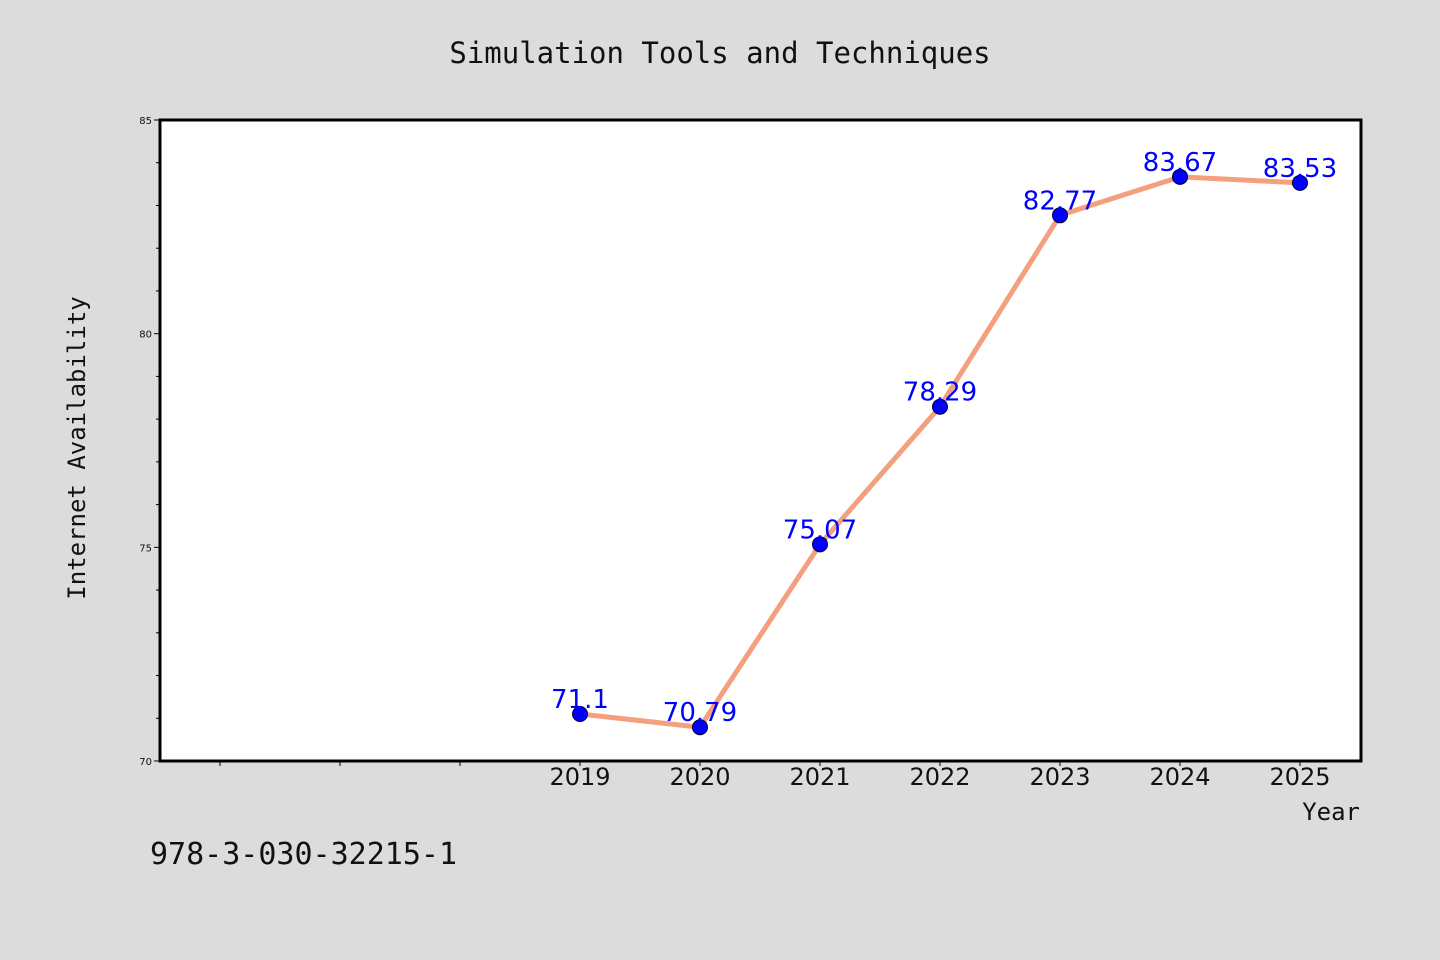  What do you see at coordinates (1179, 777) in the screenshot?
I see `x-tick-label: 2024` at bounding box center [1179, 777].